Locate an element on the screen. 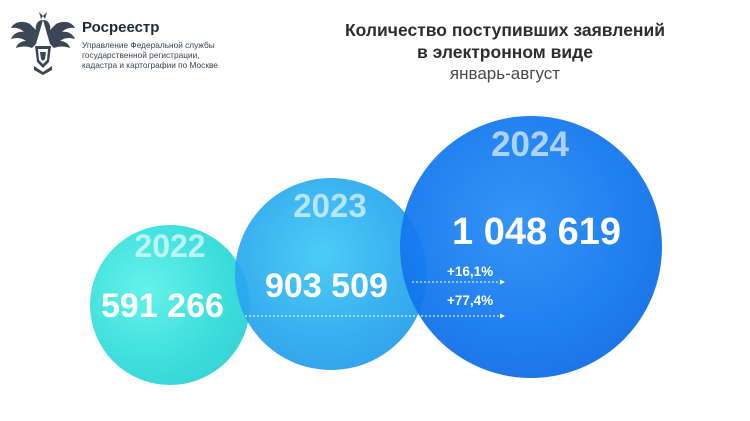 Image resolution: width=750 pixels, height=421 pixels. org-name: Росреестр is located at coordinates (121, 27).